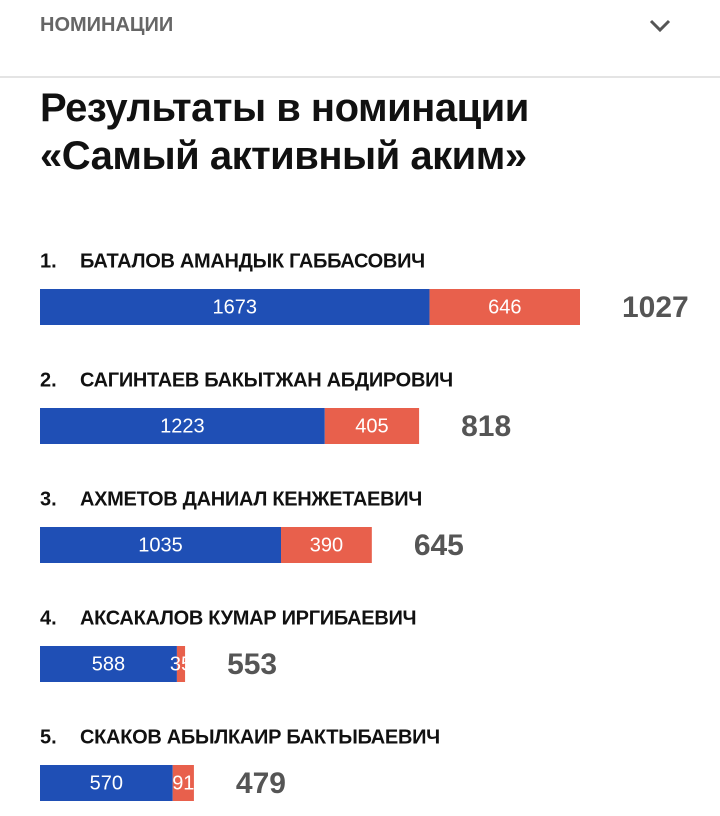 This screenshot has width=720, height=816. I want to click on bar-label: 1035, so click(160, 545).